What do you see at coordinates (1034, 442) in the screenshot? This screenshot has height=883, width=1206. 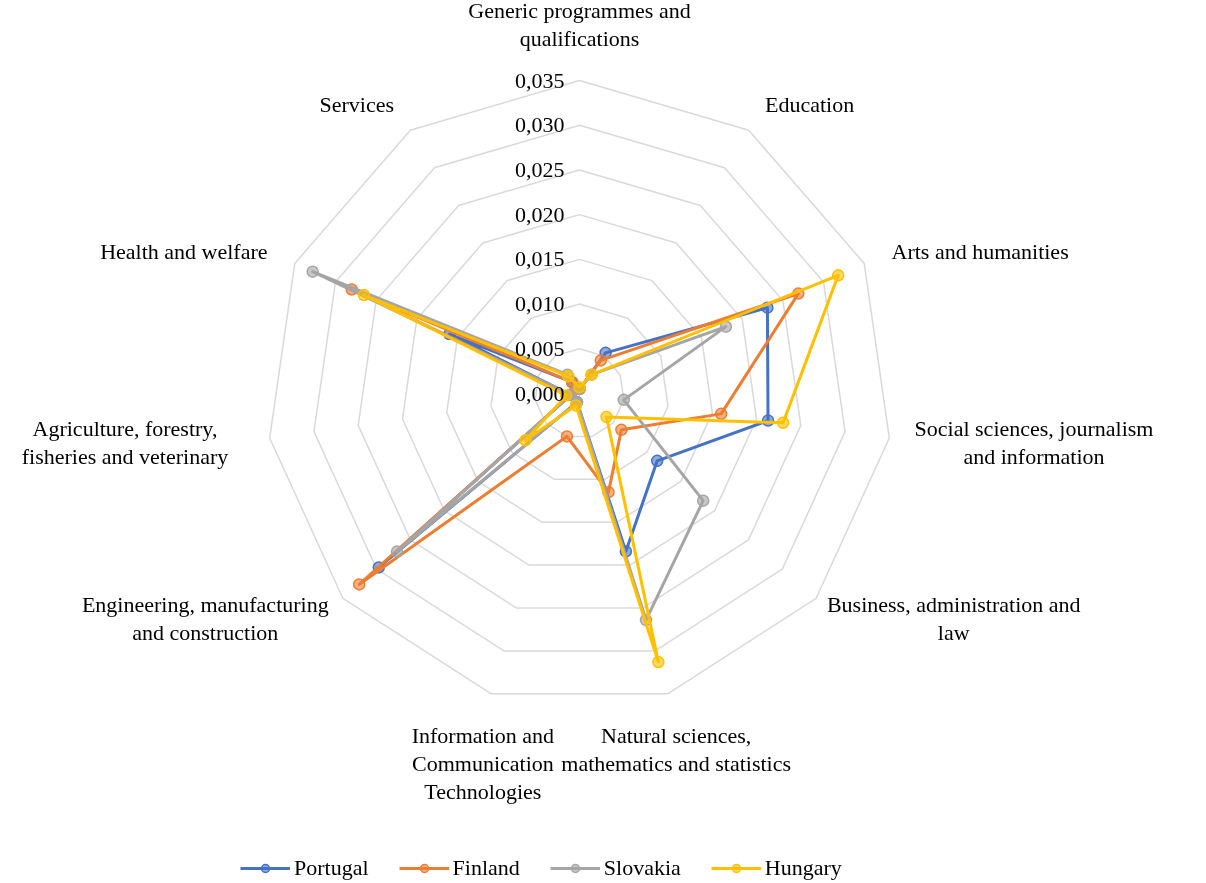 I see `spoke-label: Social sciences, journalism and information` at bounding box center [1034, 442].